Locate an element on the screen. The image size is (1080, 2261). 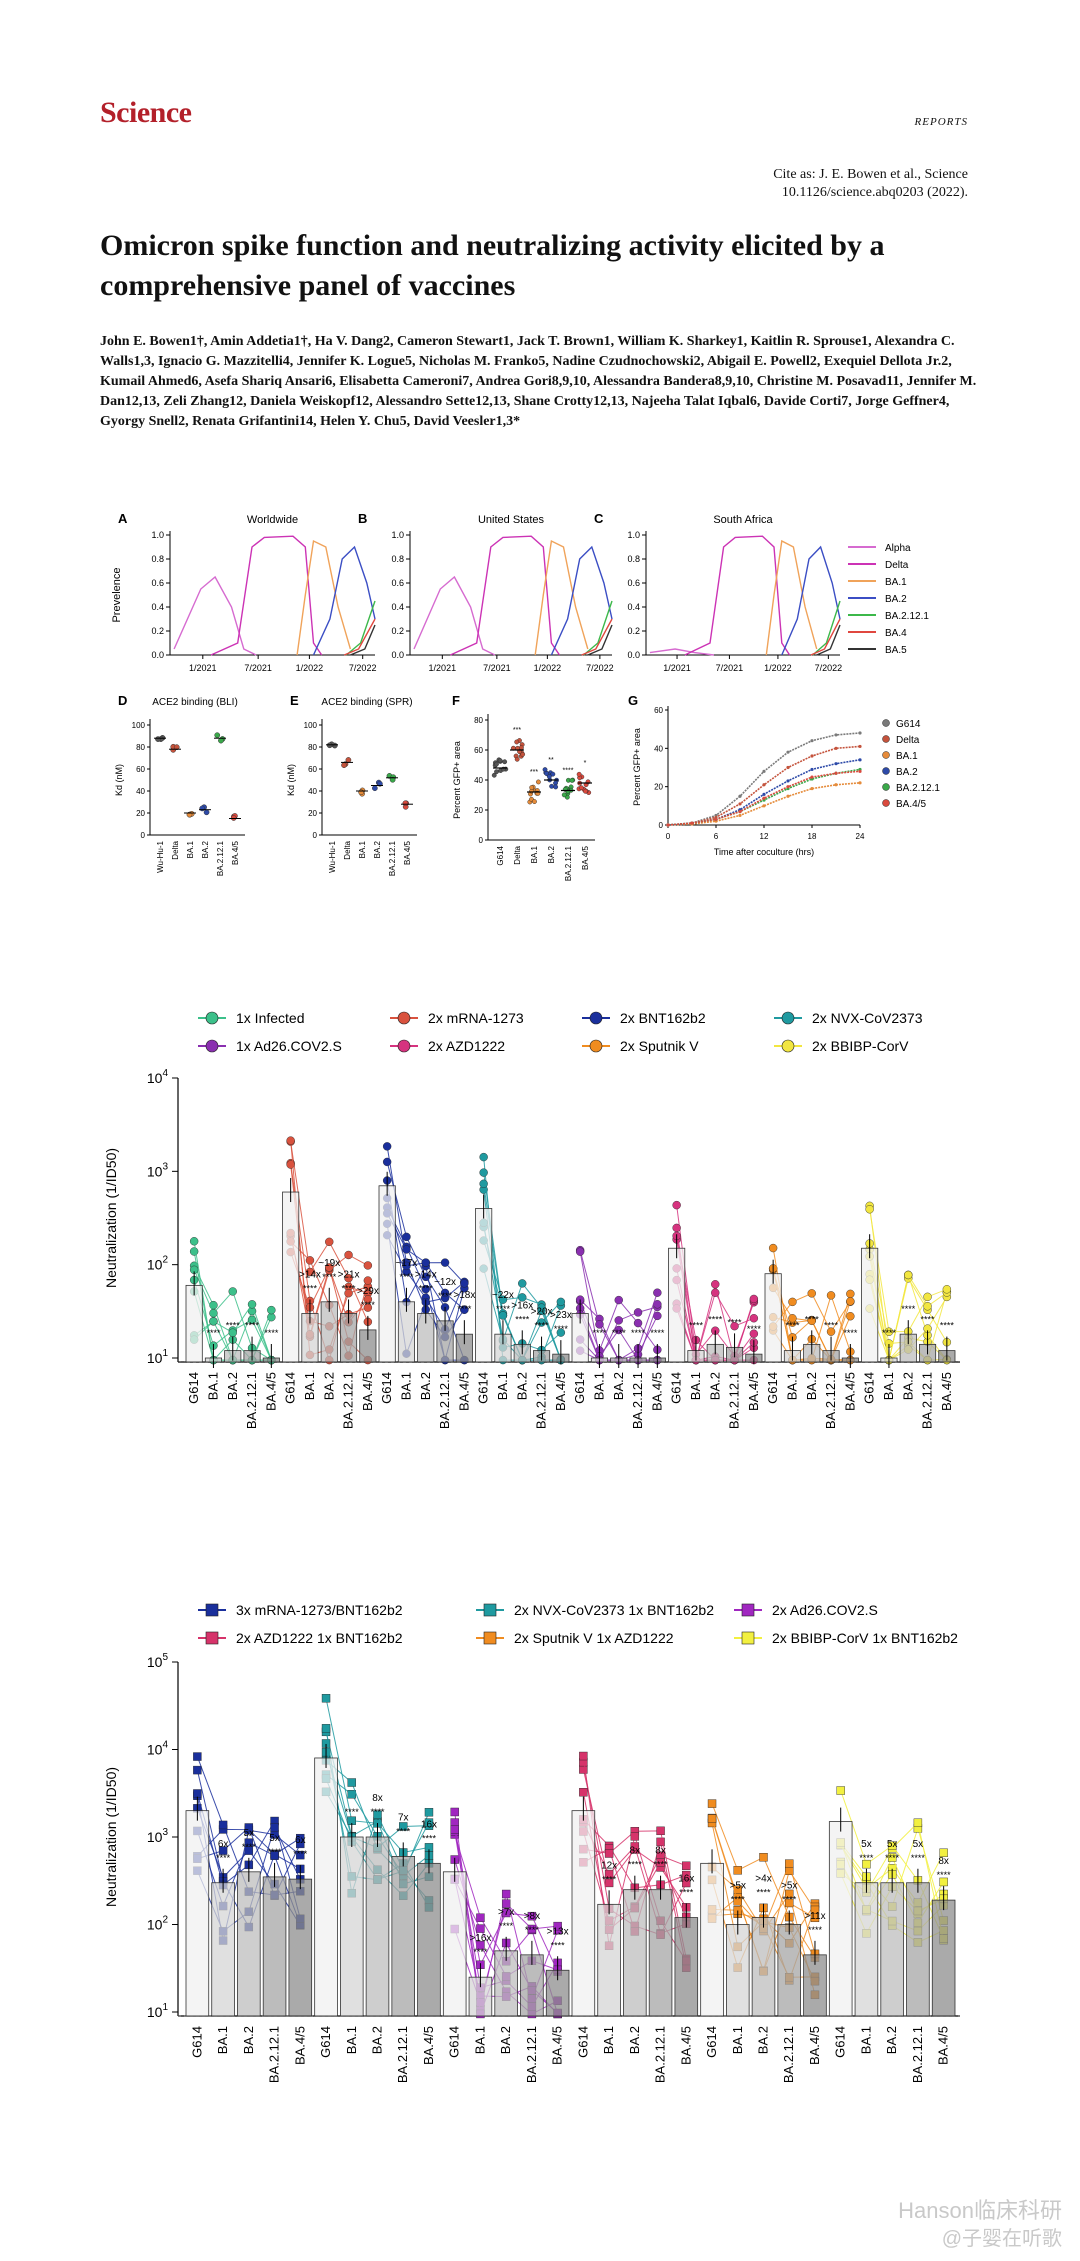
panel-letter: F is located at coordinates (456, 700).